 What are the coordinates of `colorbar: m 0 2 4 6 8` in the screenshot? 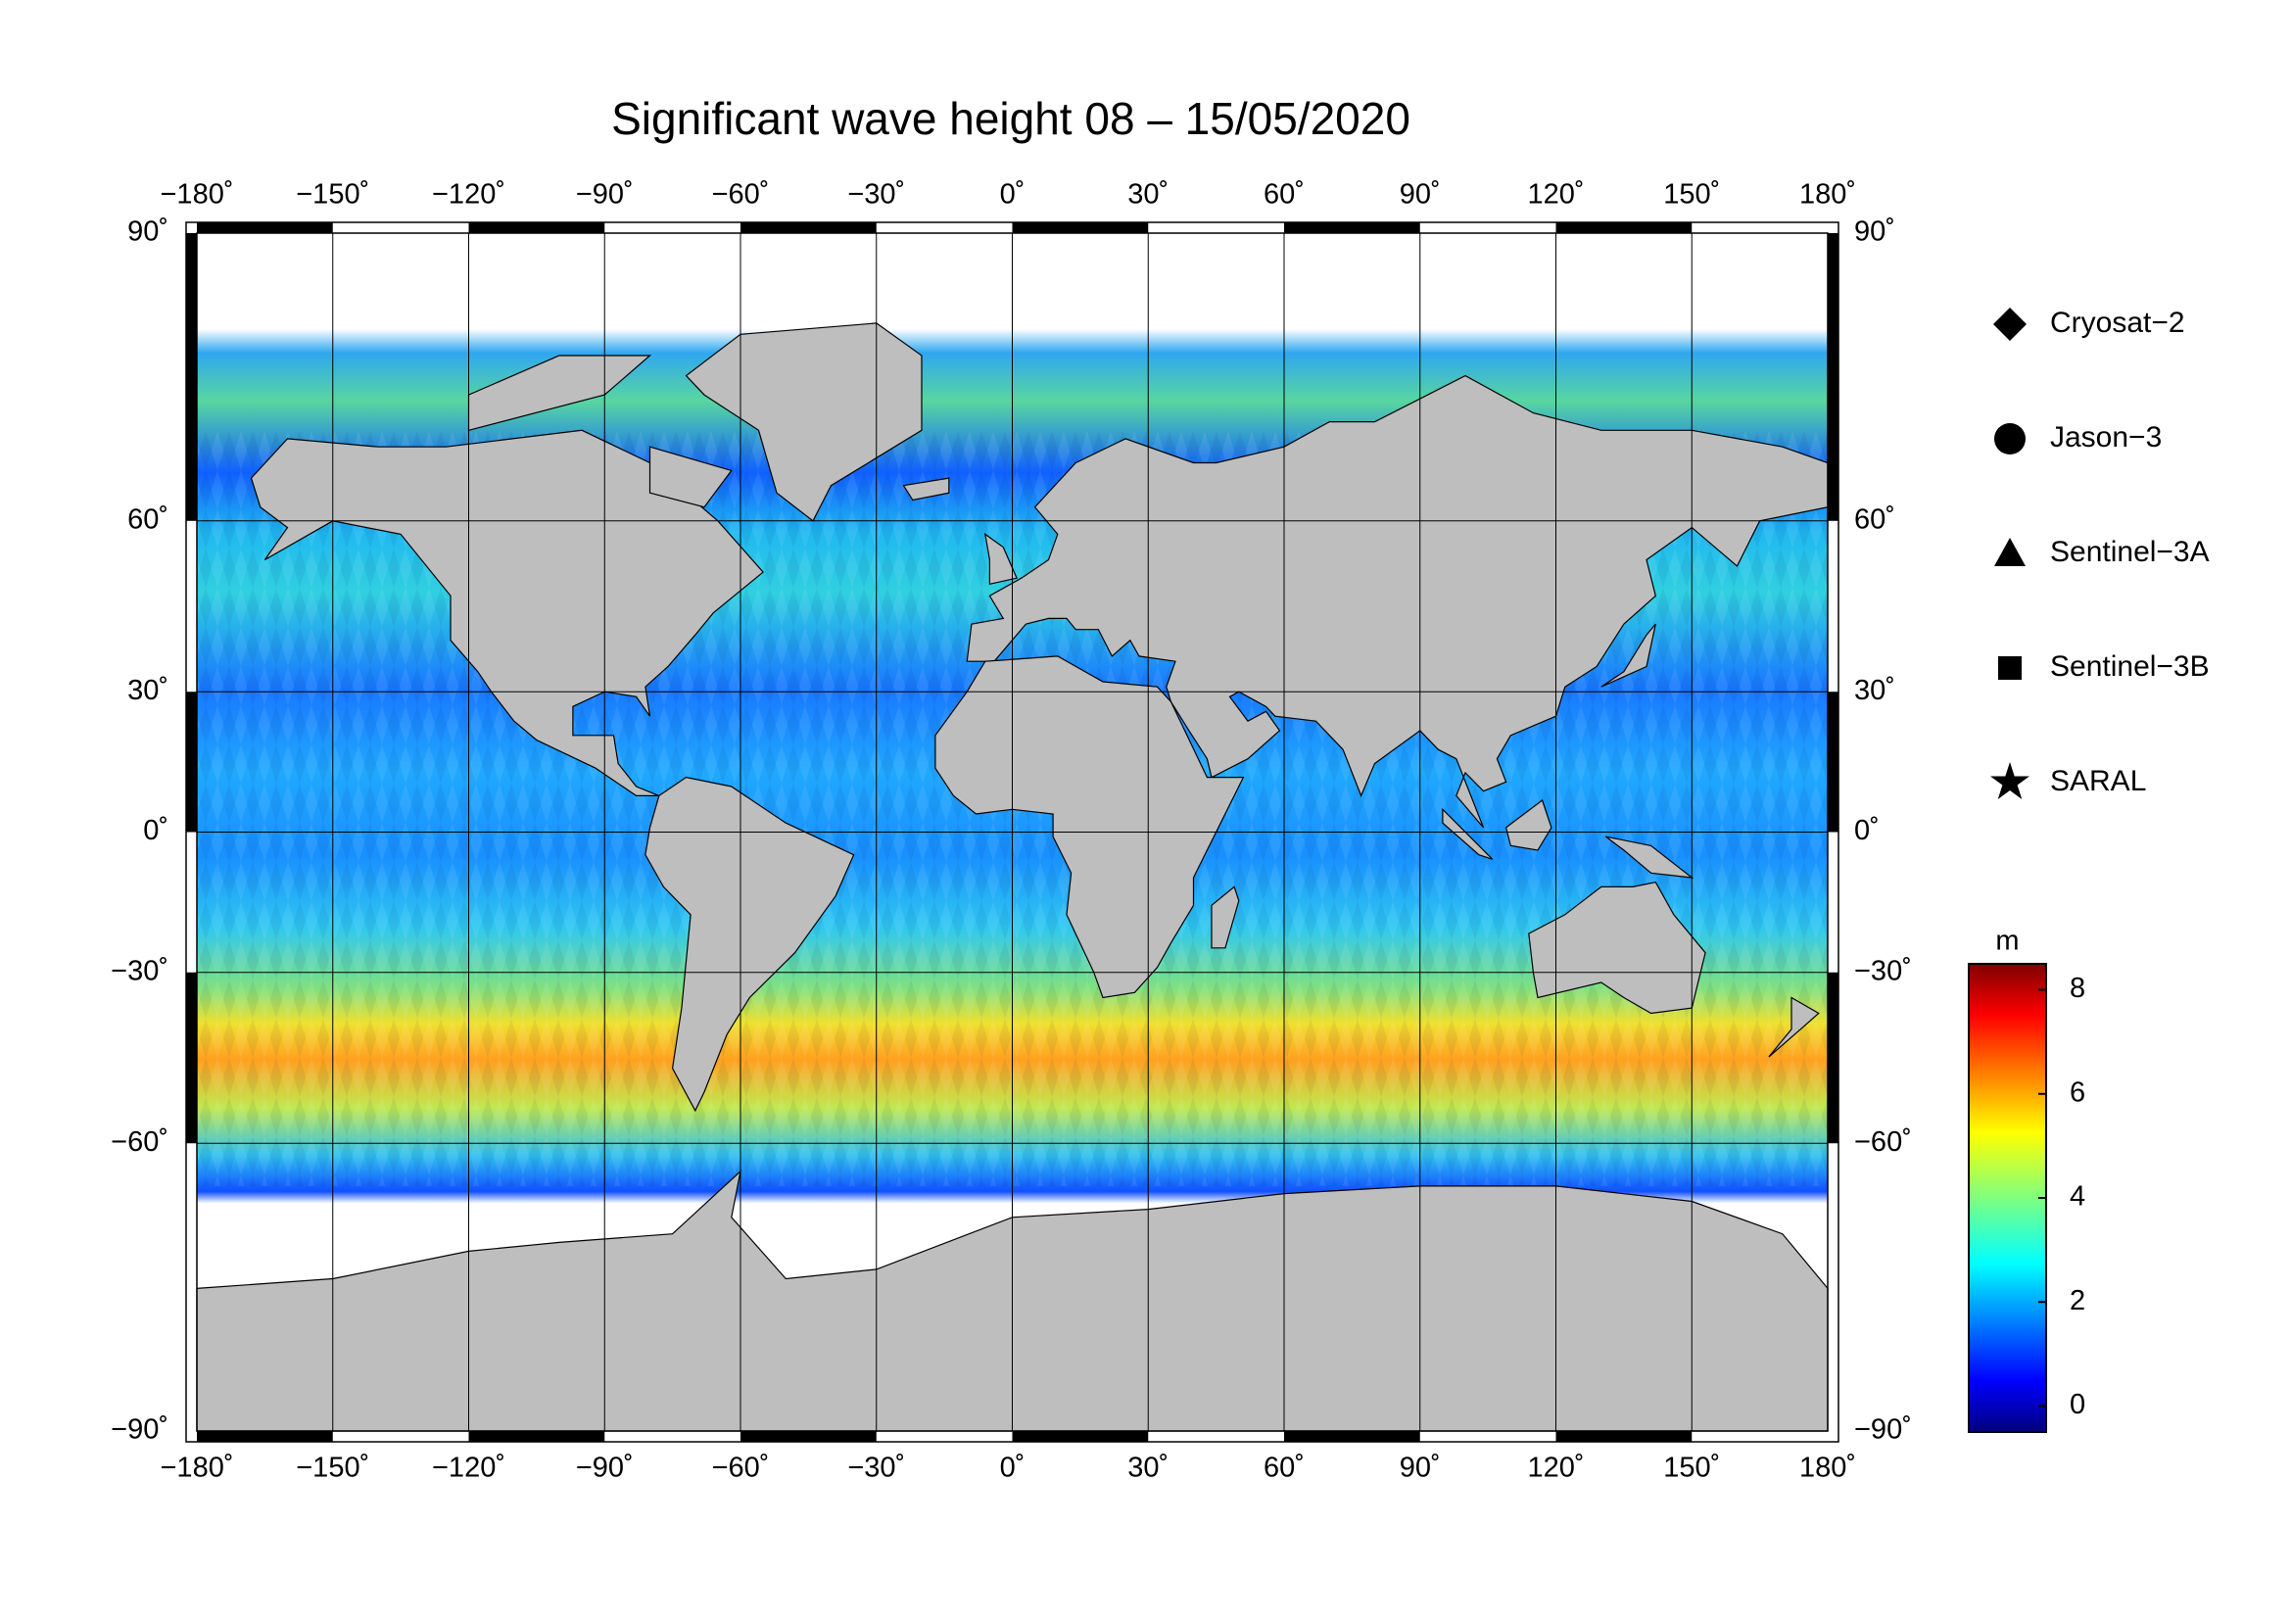 It's located at (2026, 1179).